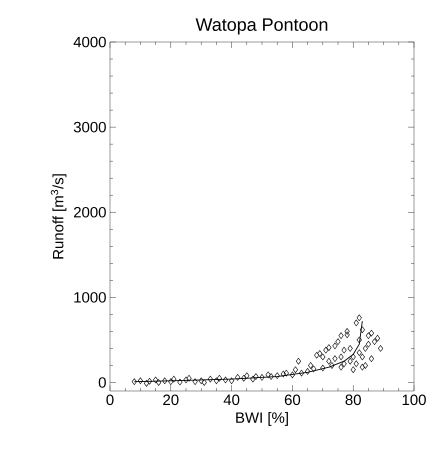 The height and width of the screenshot is (456, 437). I want to click on y-tick-label: 1000, so click(90, 297).